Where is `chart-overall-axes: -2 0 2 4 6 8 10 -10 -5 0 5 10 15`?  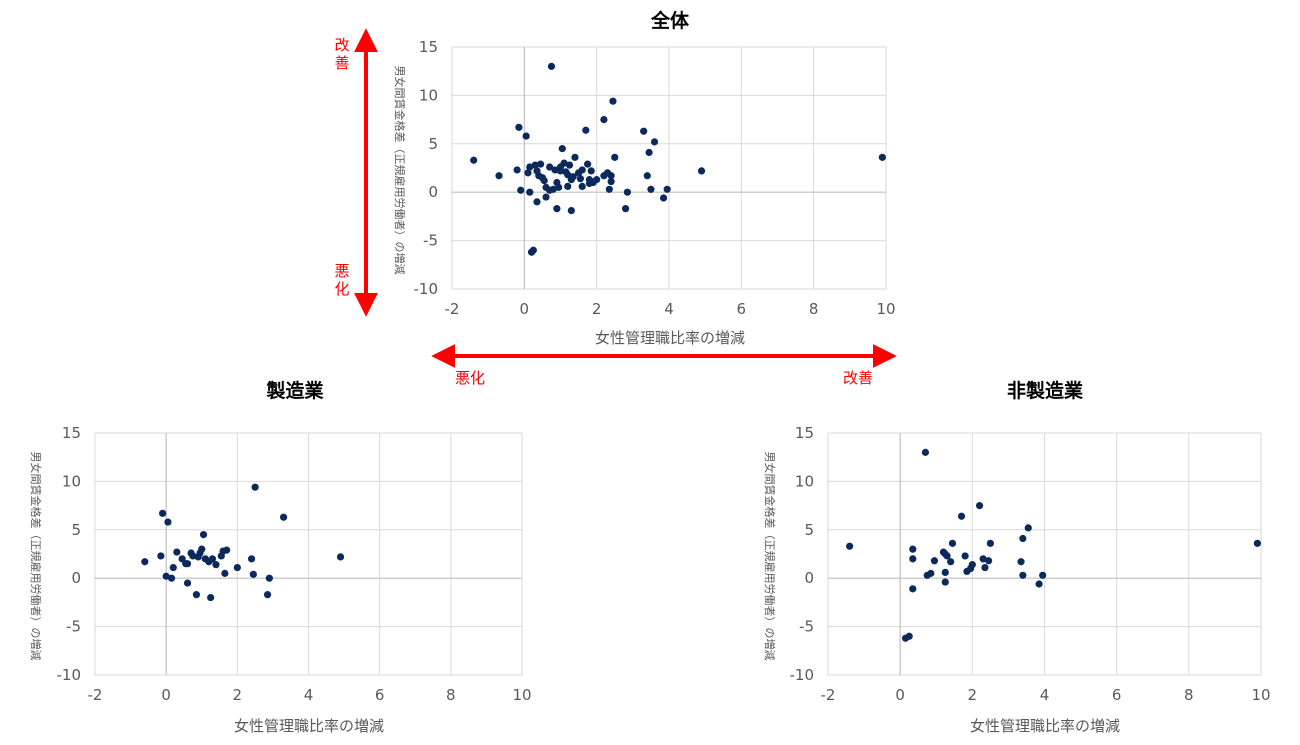 chart-overall-axes: -2 0 2 4 6 8 10 -10 -5 0 5 10 15 is located at coordinates (655, 178).